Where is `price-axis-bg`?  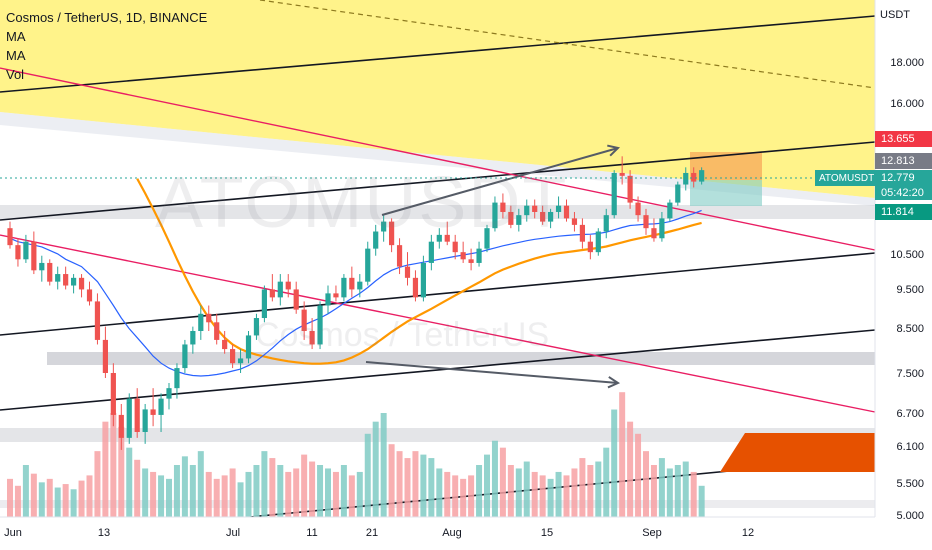
price-axis-bg is located at coordinates (903, 275).